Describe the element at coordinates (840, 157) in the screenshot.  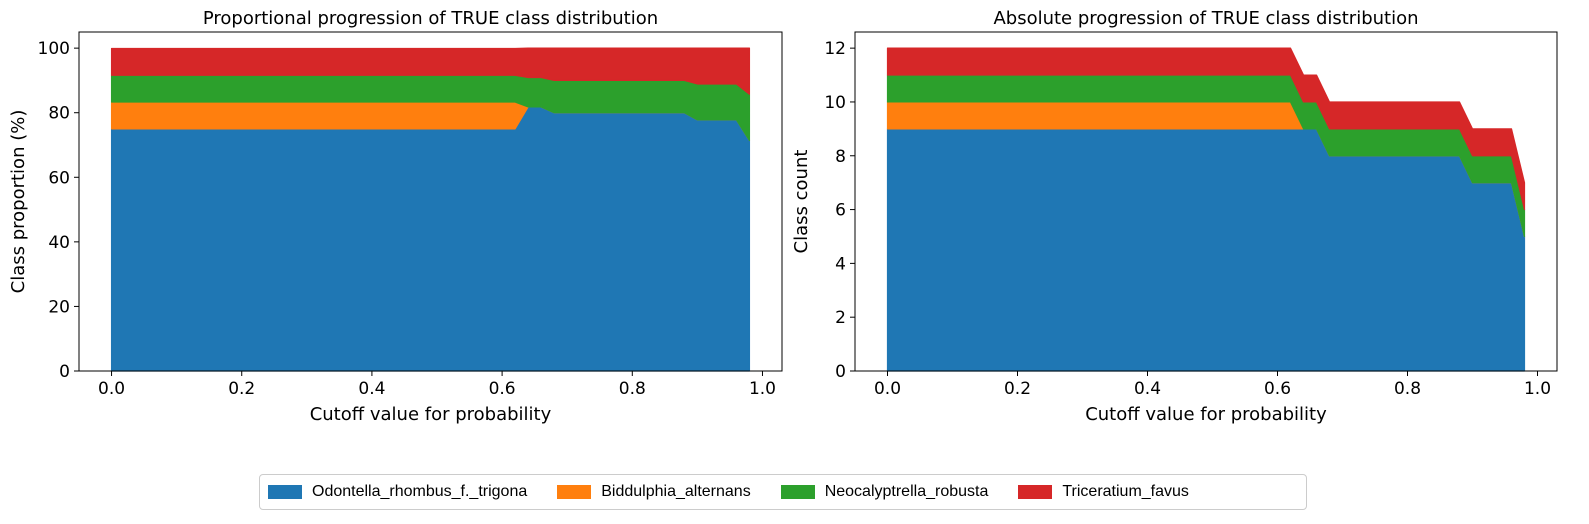
I see `y-tick-label: 8` at that location.